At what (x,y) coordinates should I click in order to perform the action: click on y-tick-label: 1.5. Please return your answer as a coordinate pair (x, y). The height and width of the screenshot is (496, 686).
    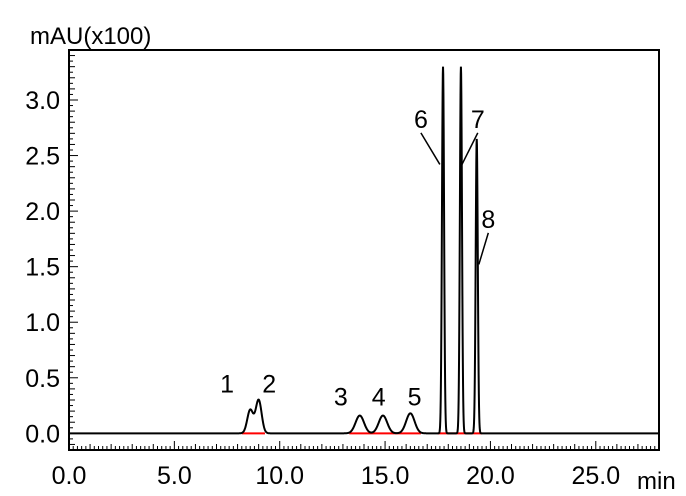
    Looking at the image, I should click on (42, 268).